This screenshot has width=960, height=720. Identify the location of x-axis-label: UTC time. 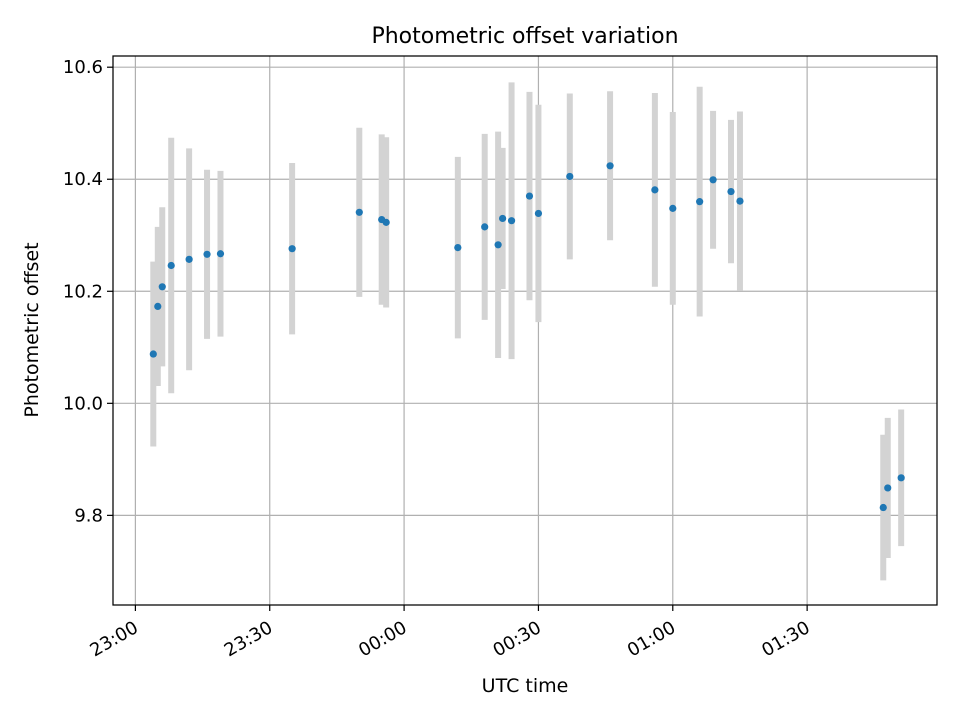
(525, 686).